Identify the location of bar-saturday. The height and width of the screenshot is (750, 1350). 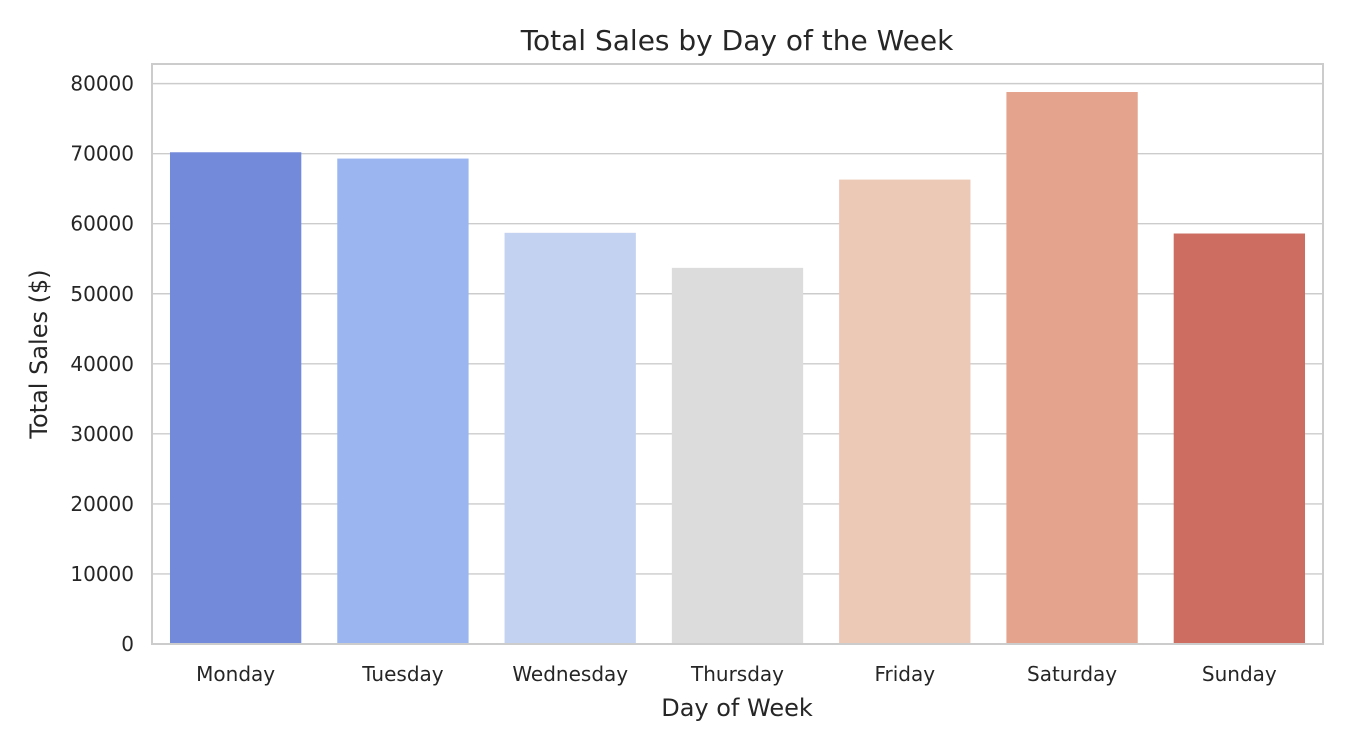
(1072, 368).